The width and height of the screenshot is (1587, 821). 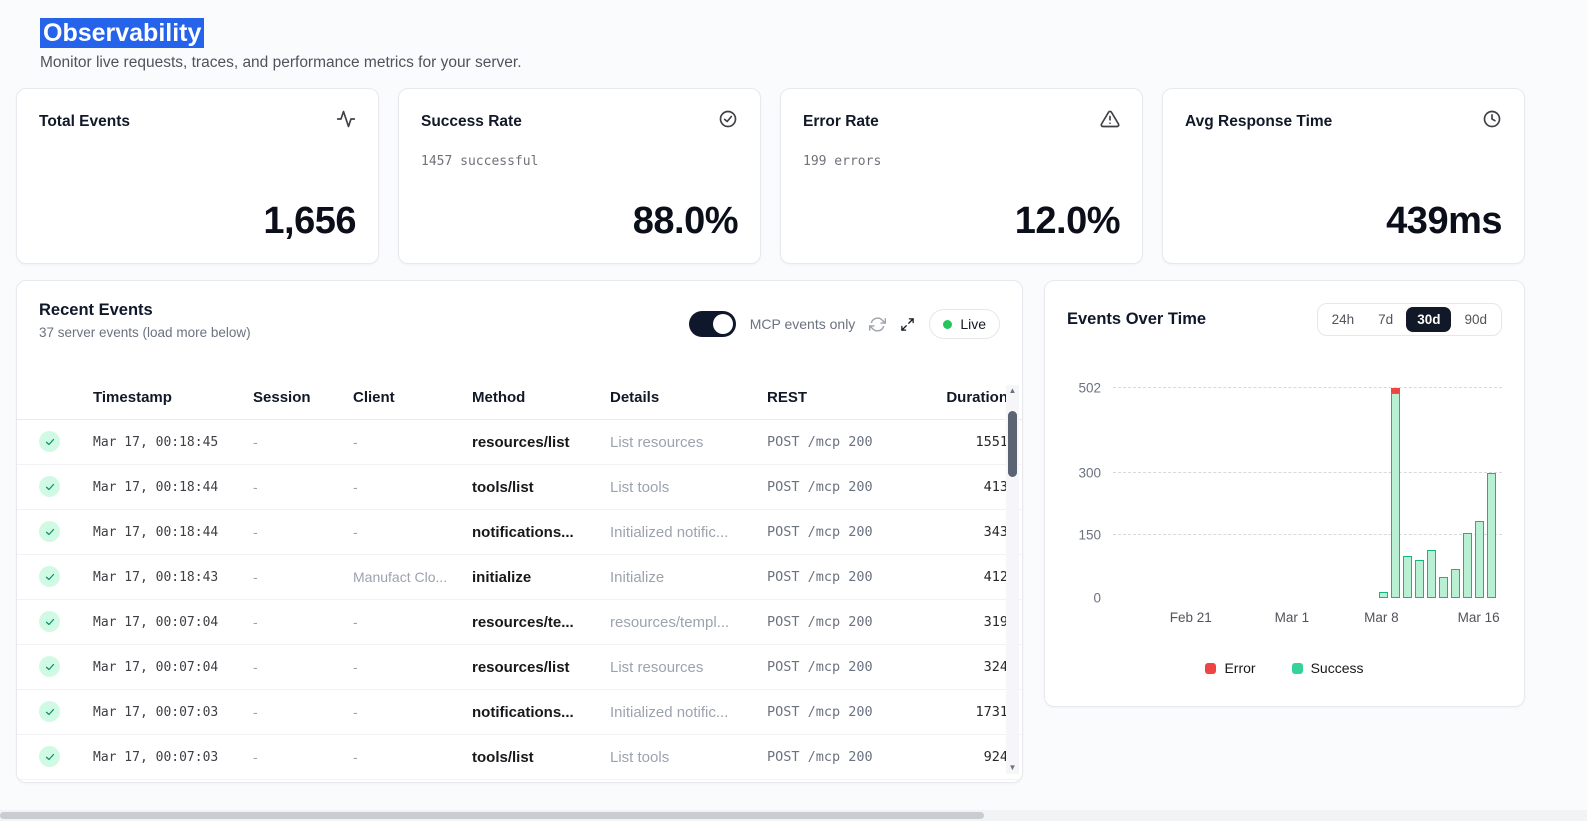 What do you see at coordinates (995, 532) in the screenshot?
I see `duration-cell: 343` at bounding box center [995, 532].